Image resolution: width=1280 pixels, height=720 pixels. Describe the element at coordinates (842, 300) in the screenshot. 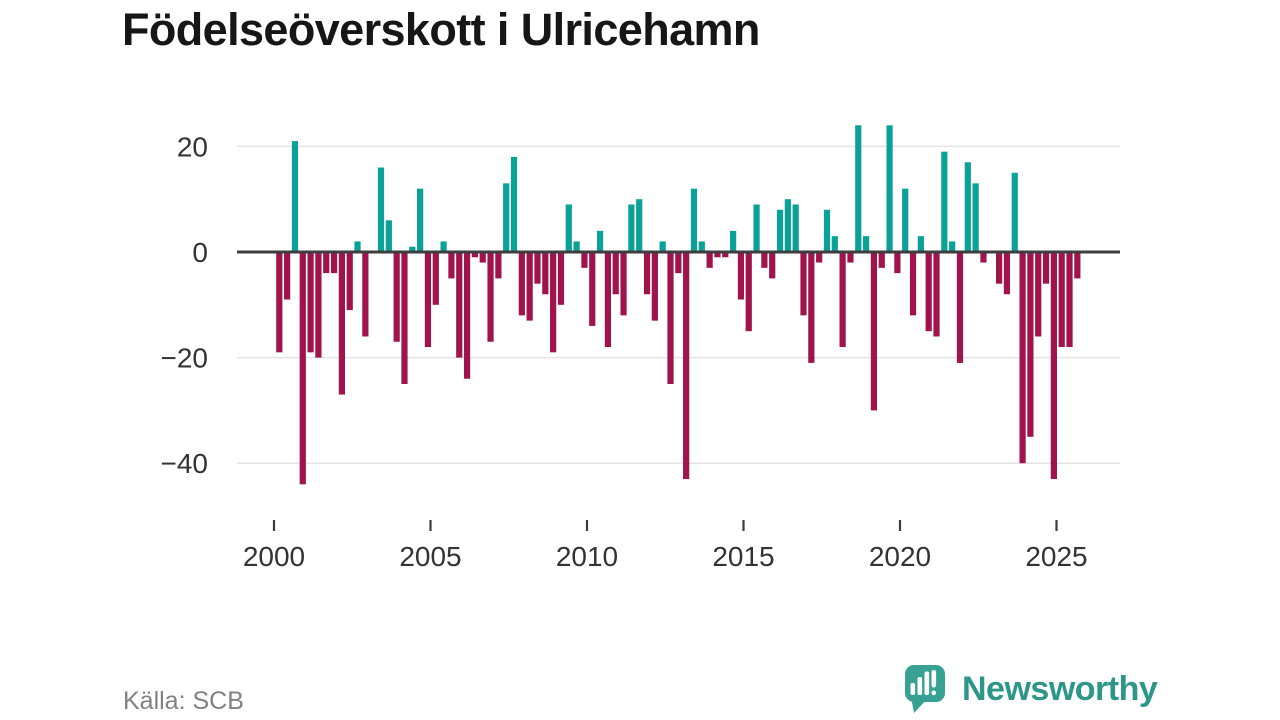

I see `bar-2018Q1` at that location.